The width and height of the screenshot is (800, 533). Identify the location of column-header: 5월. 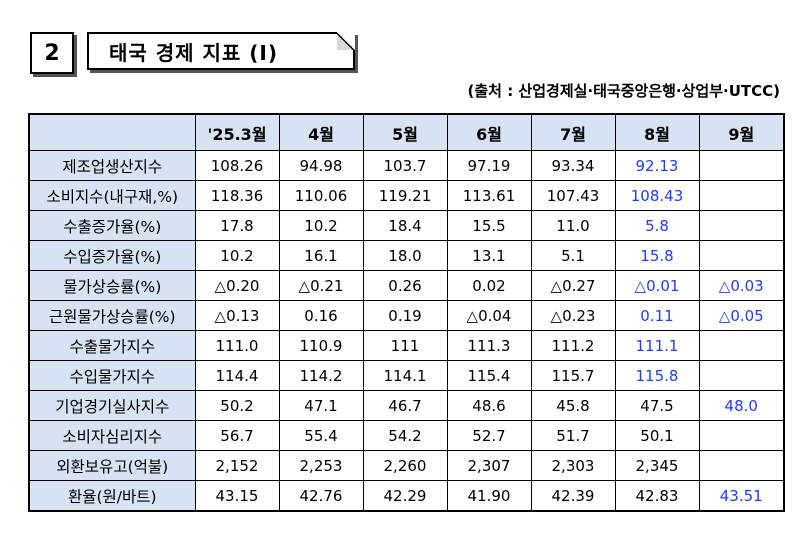
(405, 132).